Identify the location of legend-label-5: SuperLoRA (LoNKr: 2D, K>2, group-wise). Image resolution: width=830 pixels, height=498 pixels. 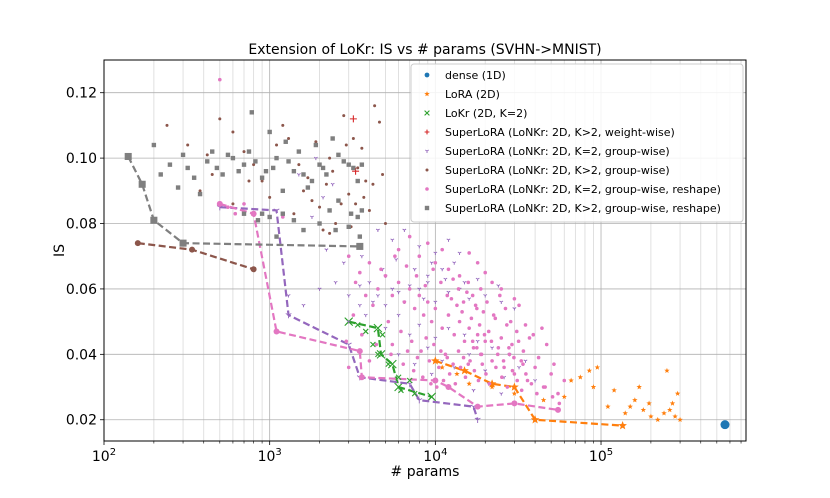
(557, 170).